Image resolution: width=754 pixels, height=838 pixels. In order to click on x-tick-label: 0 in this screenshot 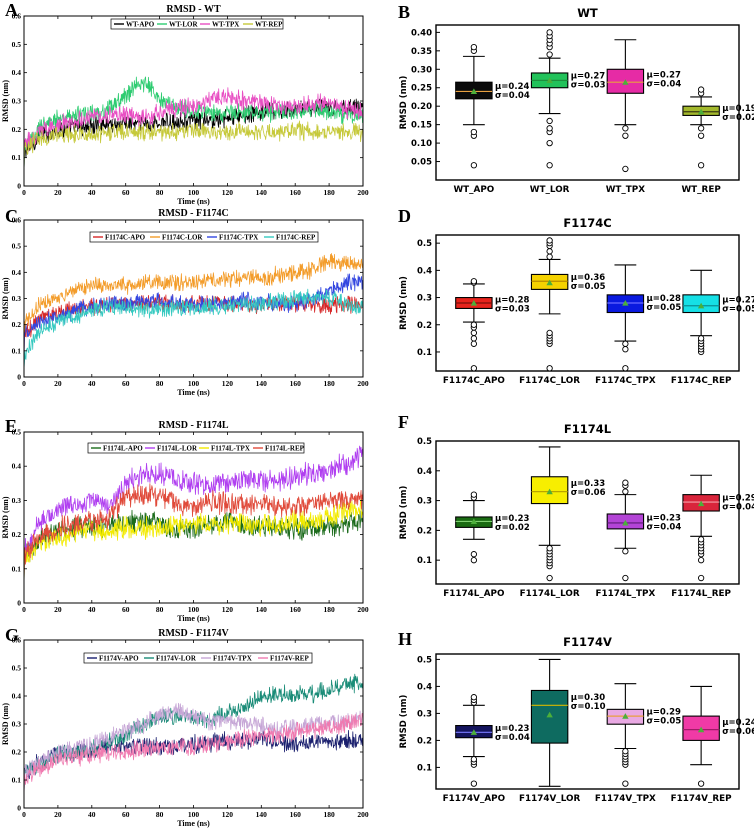, I will do `click(24, 383)`.